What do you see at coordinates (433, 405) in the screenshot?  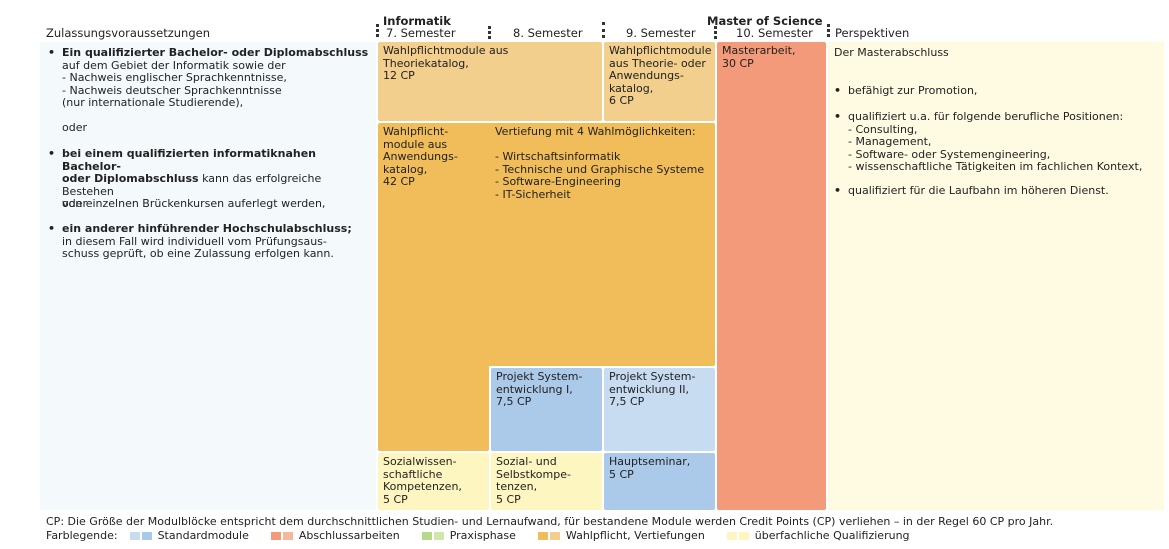 I see `block-wahlpflicht-lower` at bounding box center [433, 405].